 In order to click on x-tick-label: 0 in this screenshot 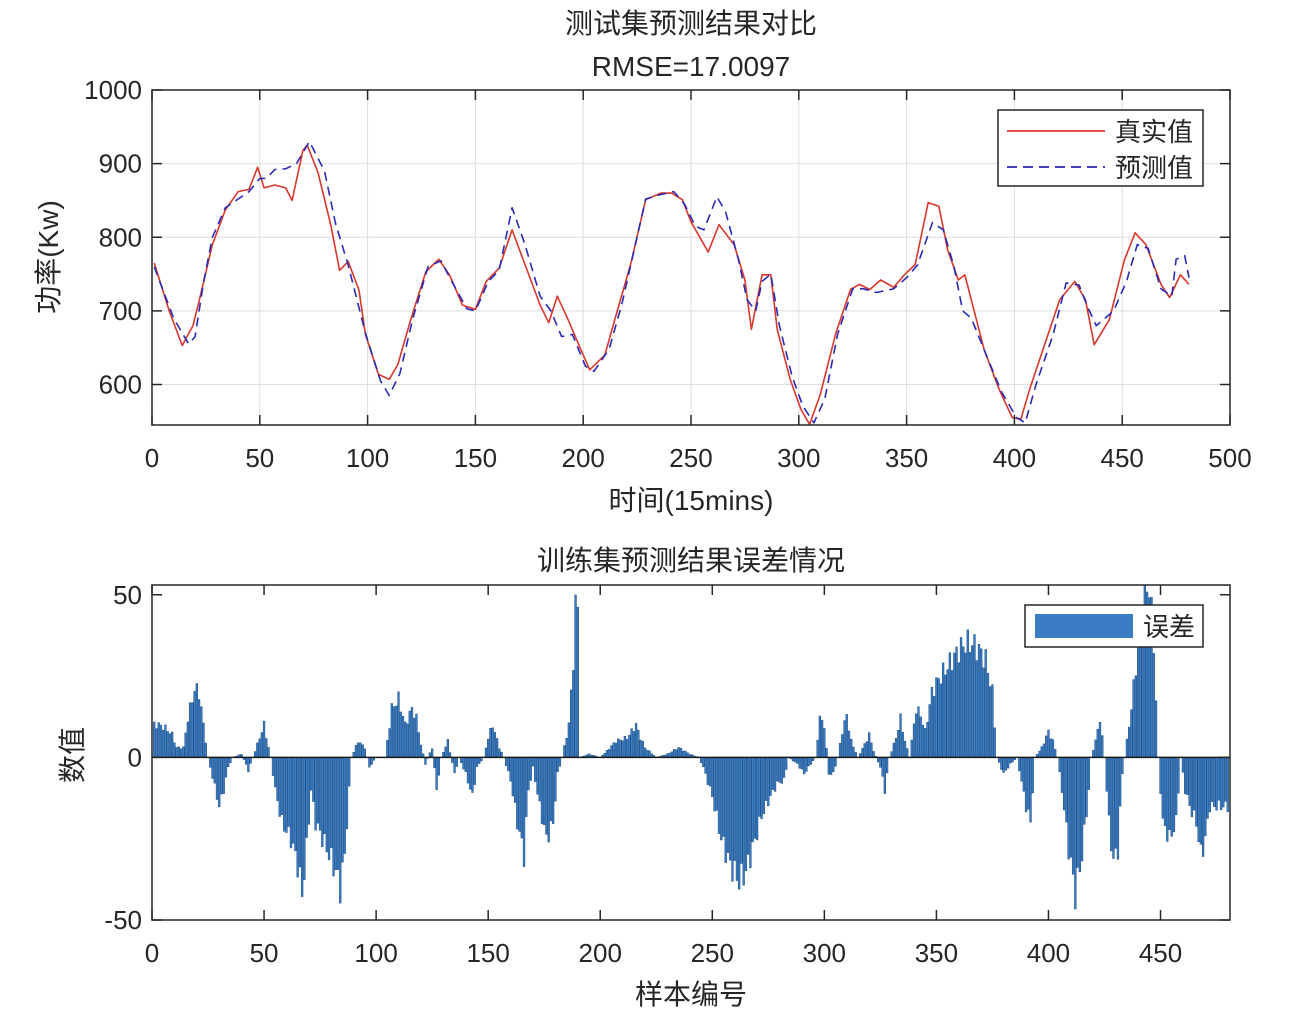, I will do `click(152, 458)`.